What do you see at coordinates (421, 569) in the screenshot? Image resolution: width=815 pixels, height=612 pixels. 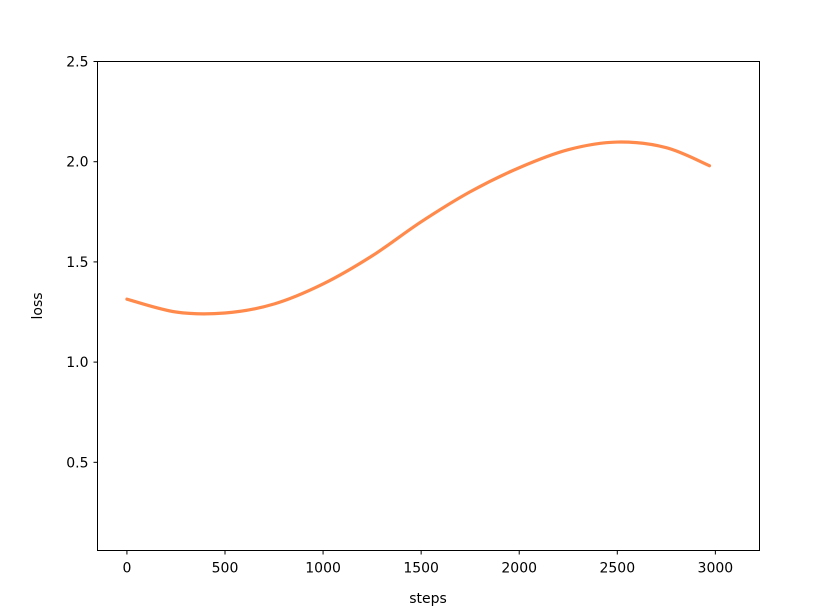 I see `x-tick-label: 1500` at bounding box center [421, 569].